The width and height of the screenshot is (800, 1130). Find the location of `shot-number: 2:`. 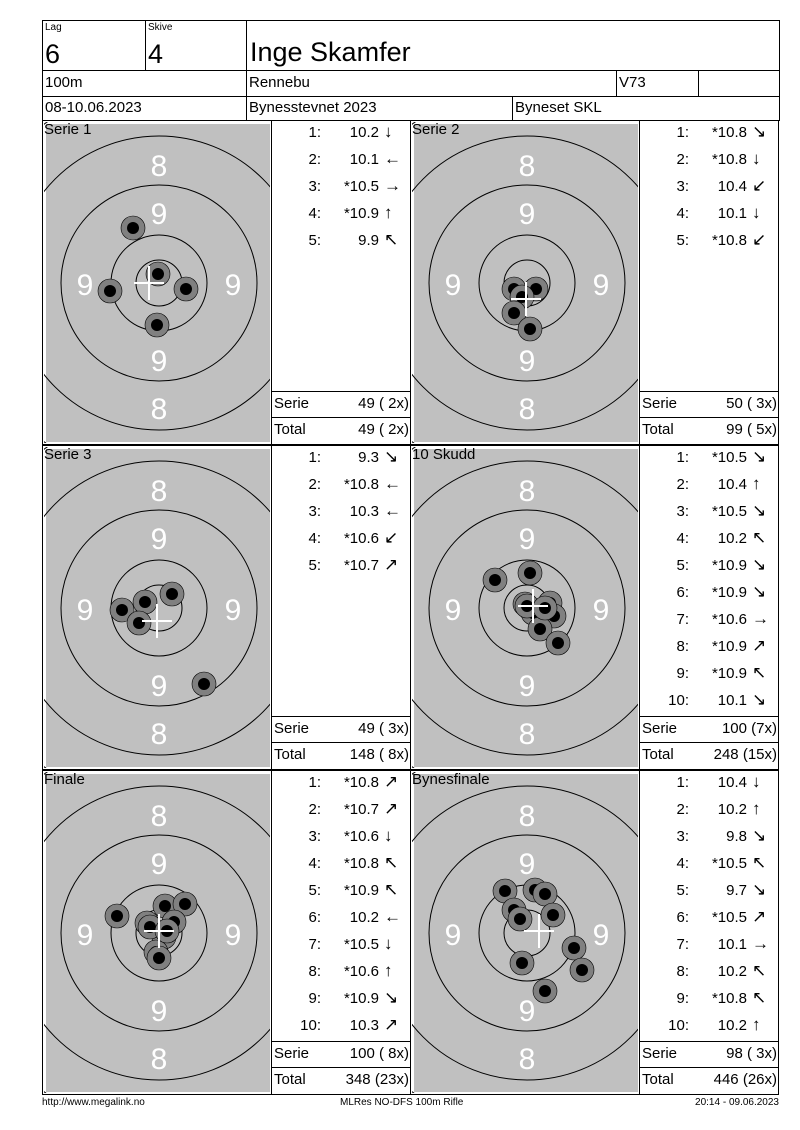

shot-number: 2: is located at coordinates (314, 809).